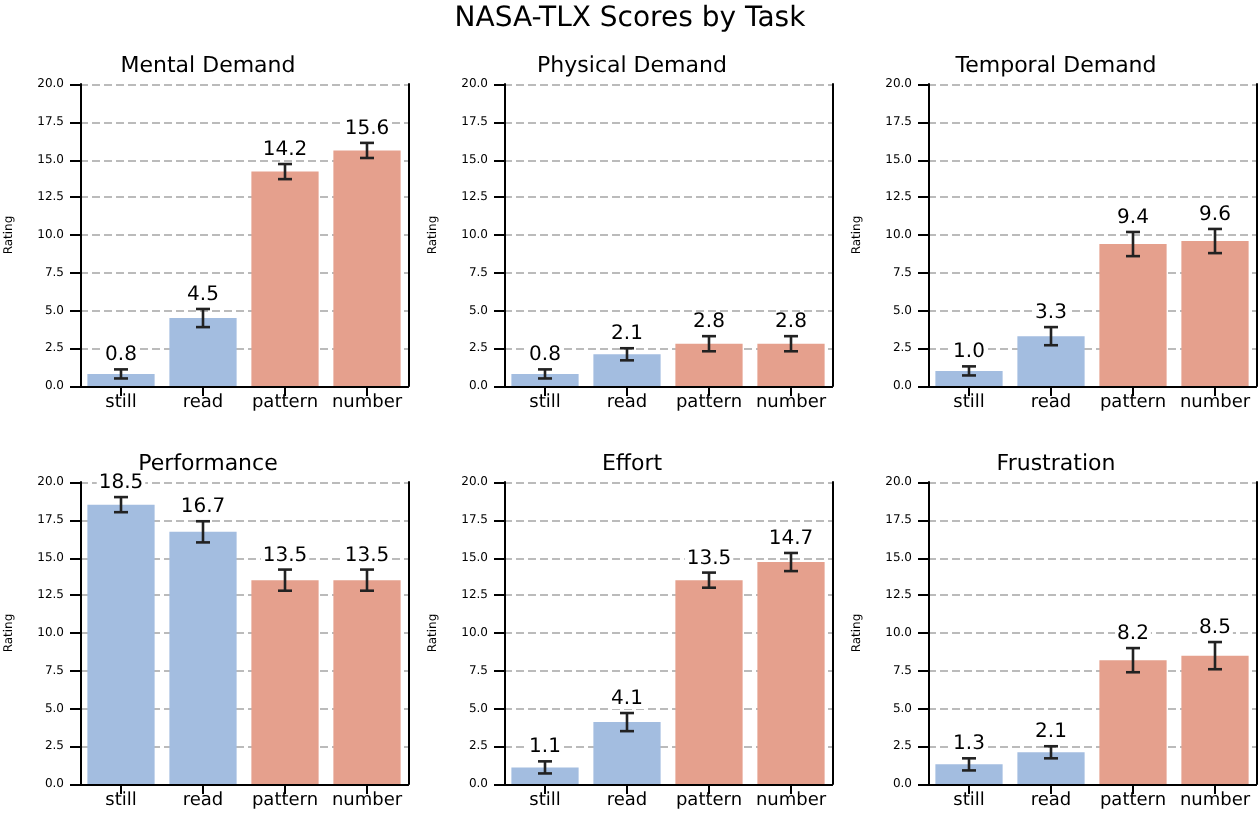  Describe the element at coordinates (1056, 463) in the screenshot. I see `chart-title: Frustration` at that location.